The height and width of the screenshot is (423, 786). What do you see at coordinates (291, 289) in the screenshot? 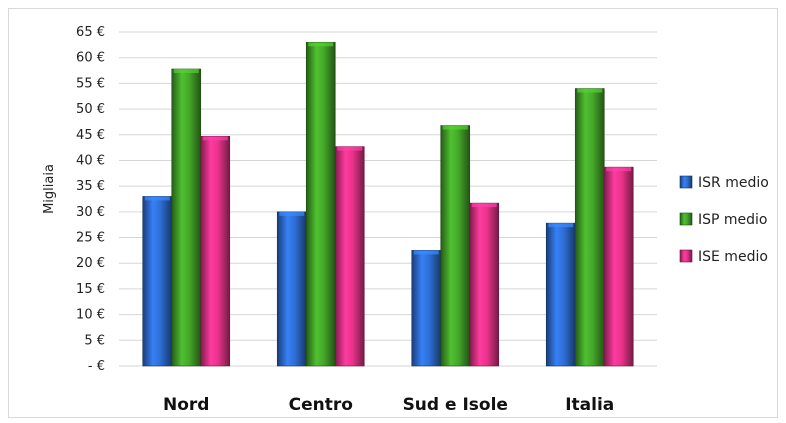
I see `bar-isr-medio-centro` at bounding box center [291, 289].